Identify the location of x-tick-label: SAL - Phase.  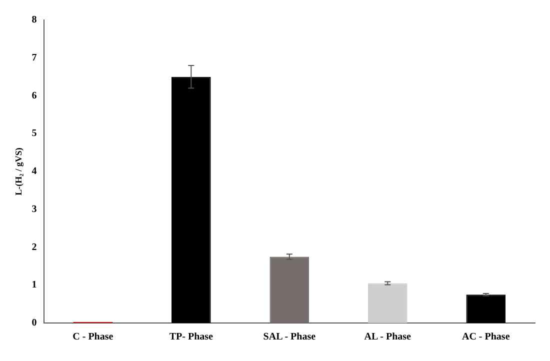
(289, 337).